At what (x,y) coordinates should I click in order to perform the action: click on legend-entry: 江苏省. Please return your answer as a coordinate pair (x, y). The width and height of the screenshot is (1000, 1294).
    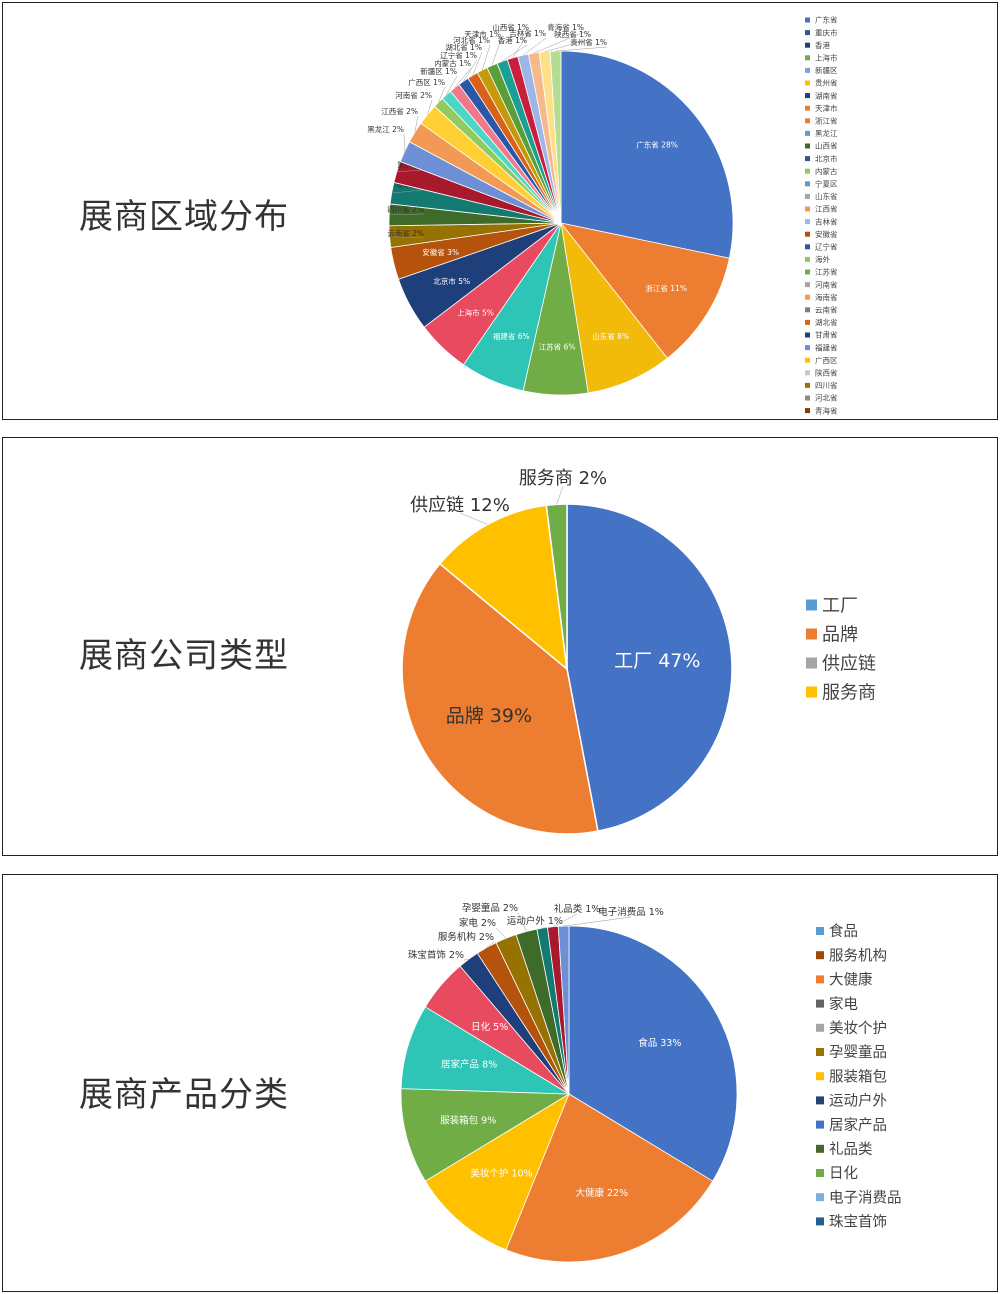
    Looking at the image, I should click on (826, 272).